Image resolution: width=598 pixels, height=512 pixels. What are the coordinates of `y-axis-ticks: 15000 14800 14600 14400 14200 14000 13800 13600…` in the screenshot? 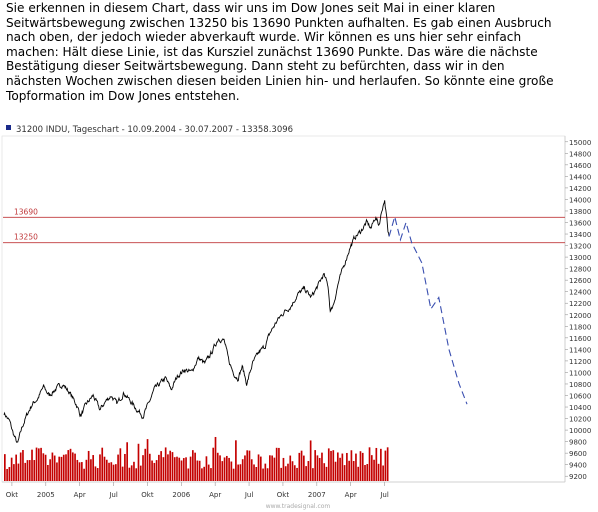 It's located at (578, 310).